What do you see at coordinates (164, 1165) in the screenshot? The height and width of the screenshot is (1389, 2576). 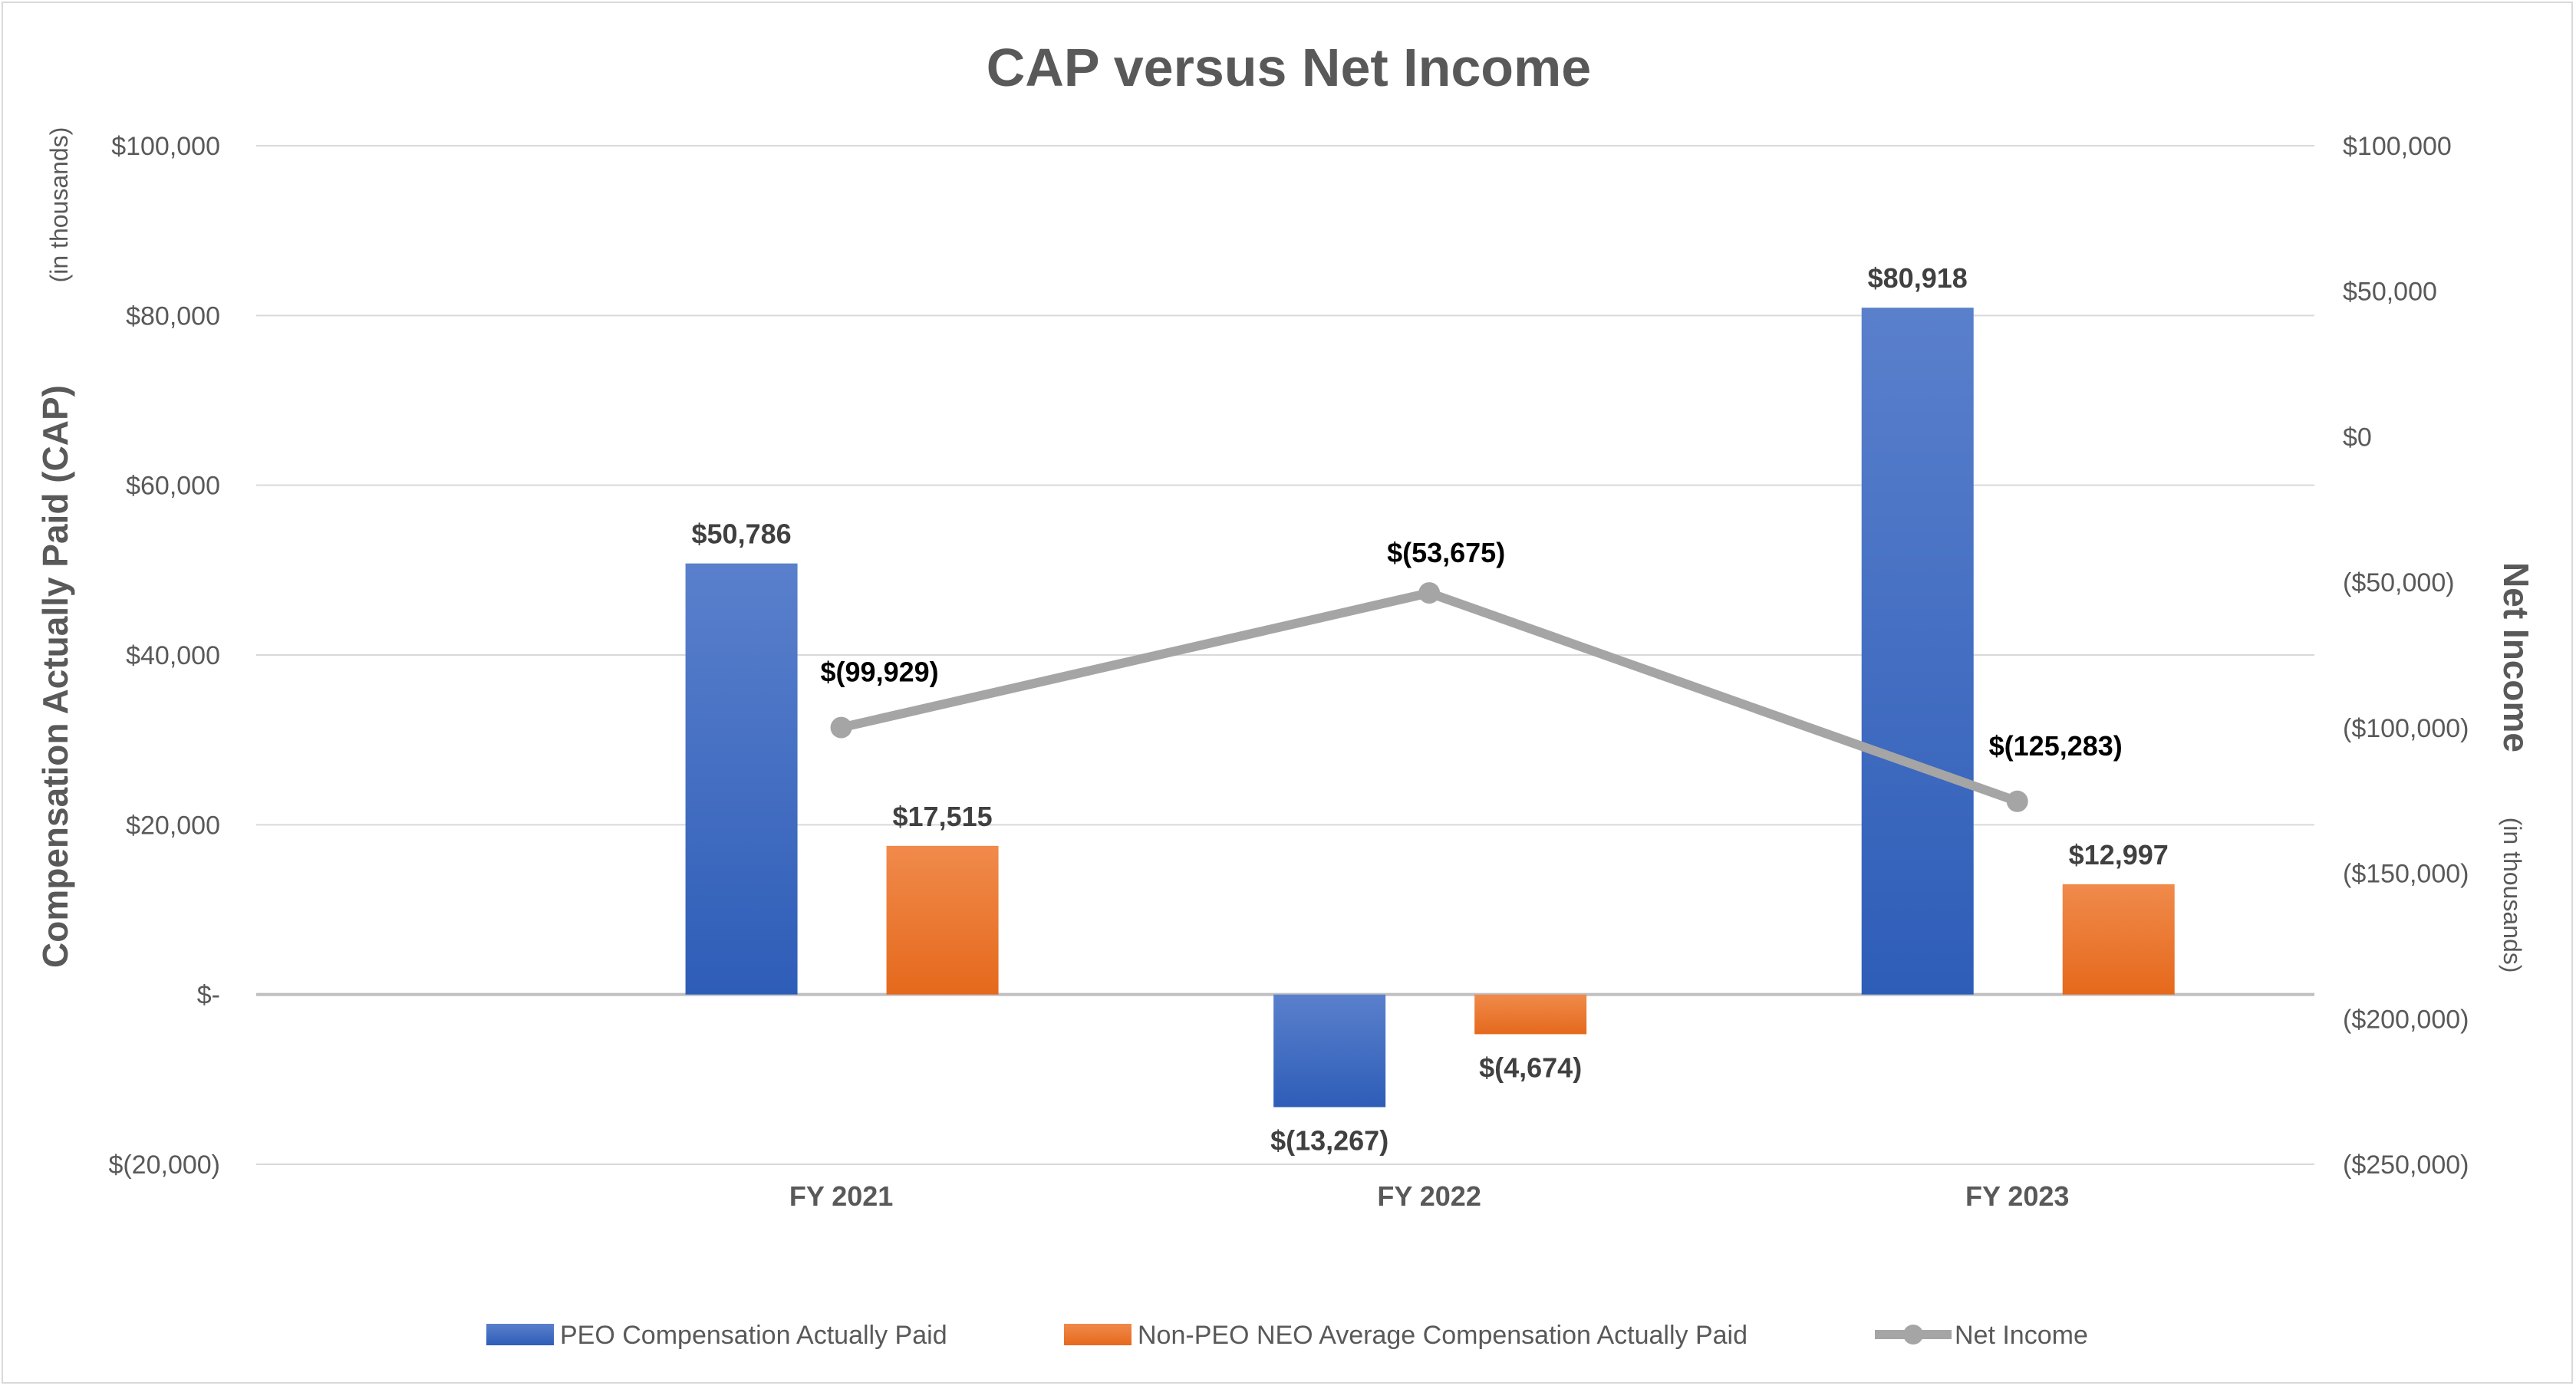 I see `y-left-tick-label: $(20,000)` at bounding box center [164, 1165].